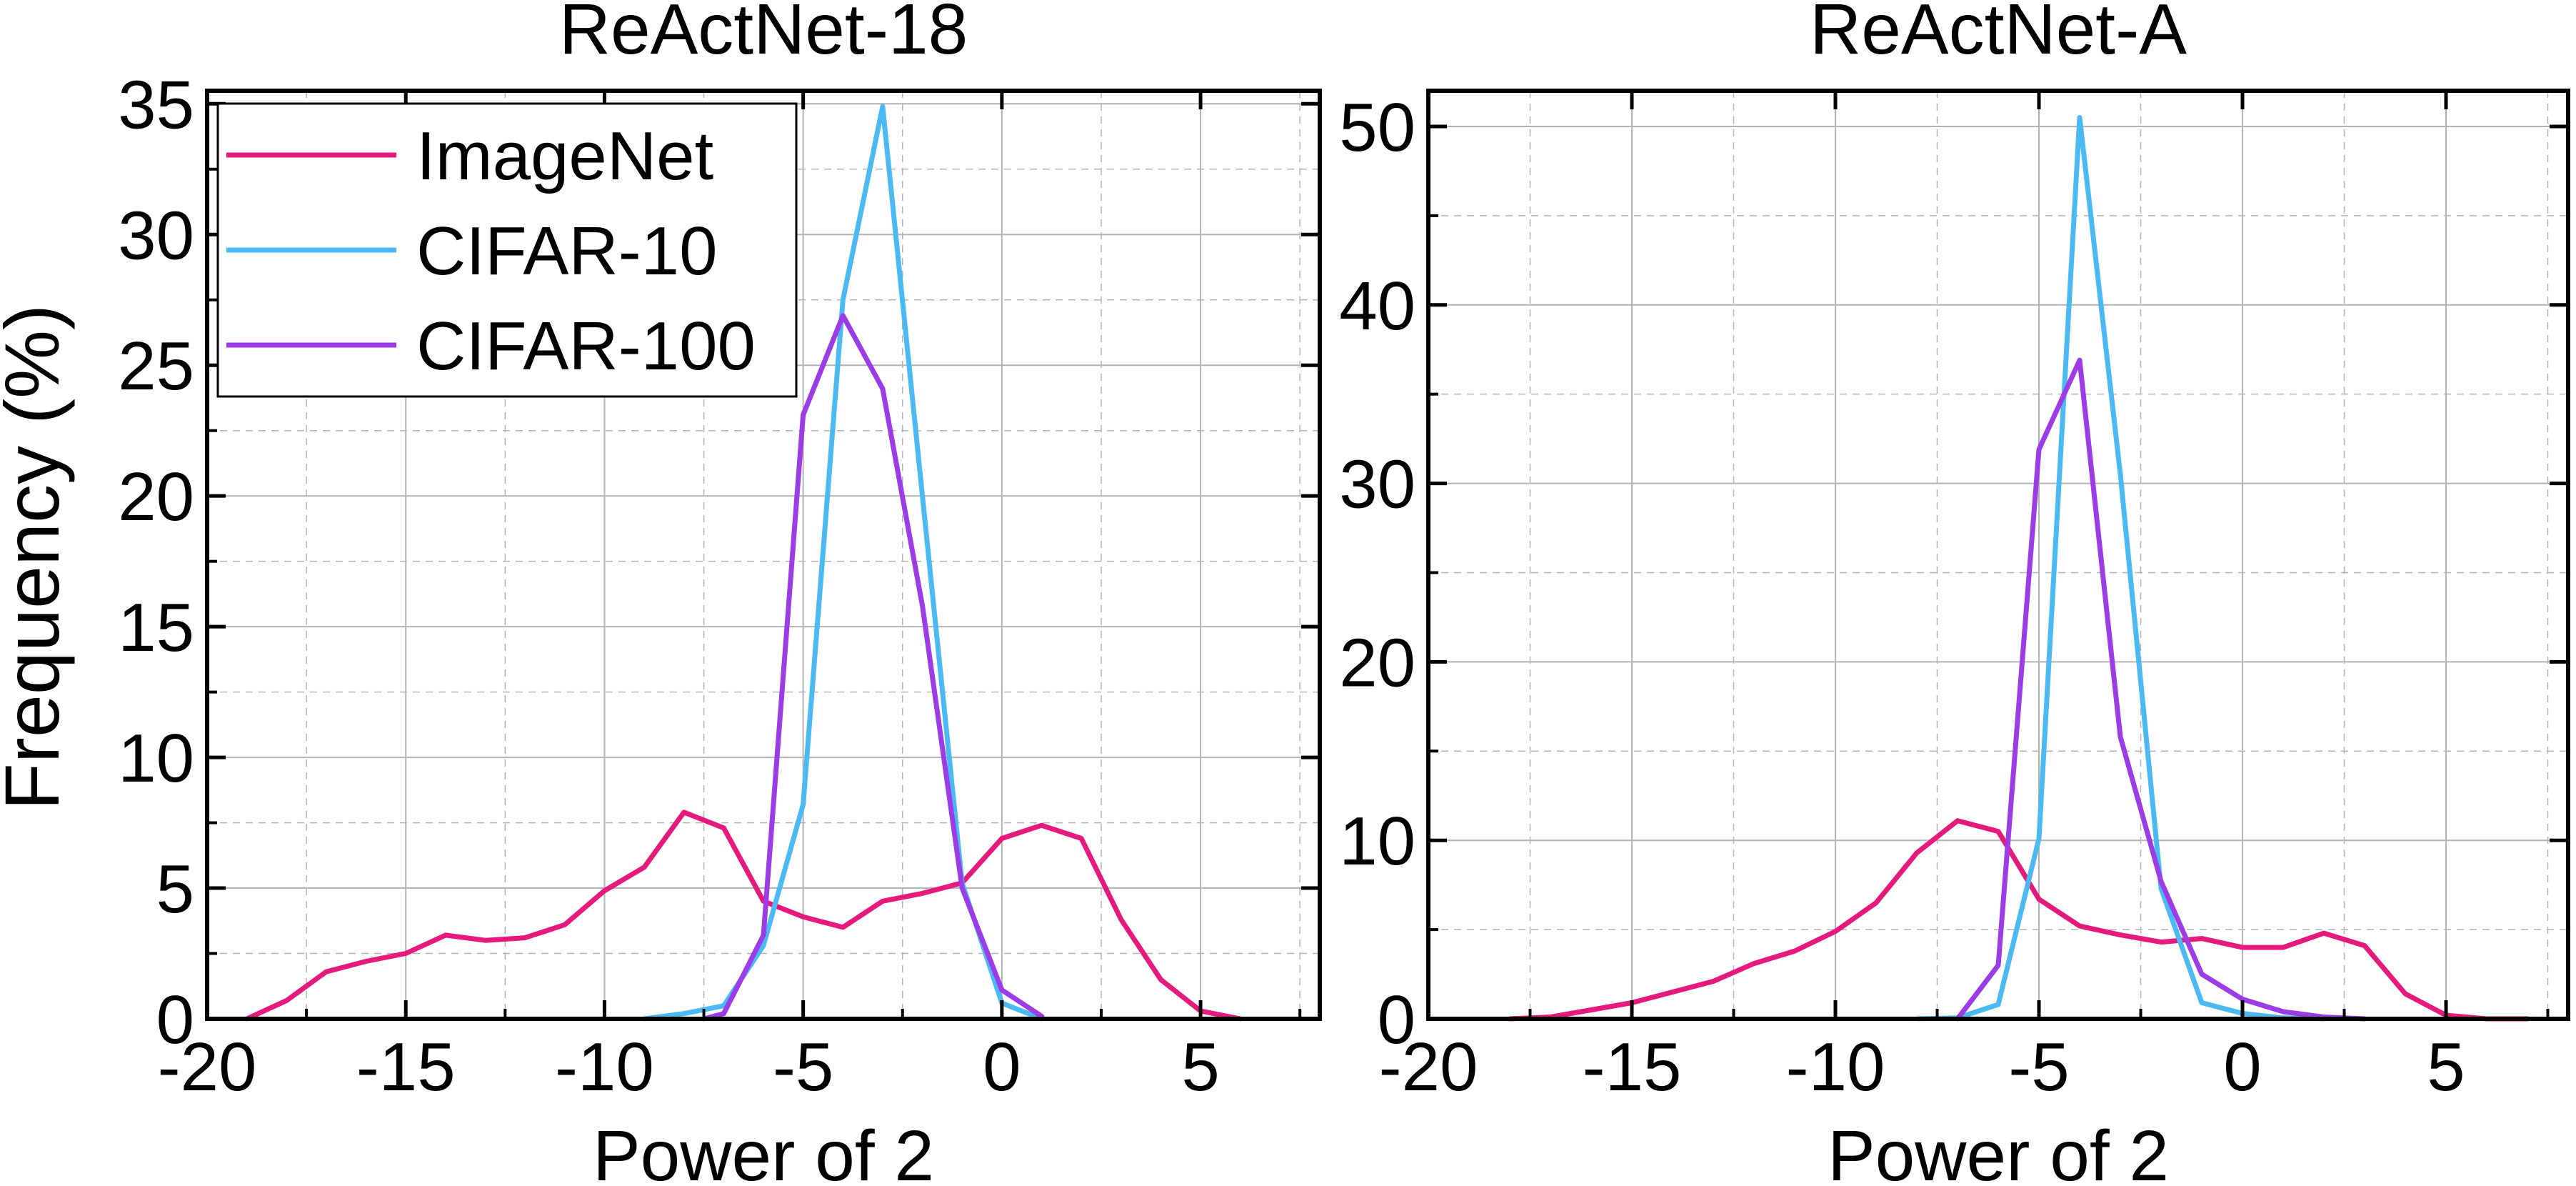 The height and width of the screenshot is (1186, 2576). Describe the element at coordinates (156, 366) in the screenshot. I see `y-tick-label: 25` at that location.